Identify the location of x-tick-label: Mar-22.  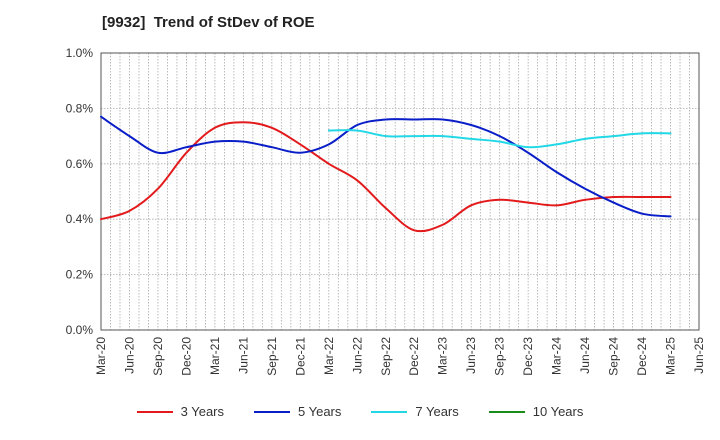
(329, 356).